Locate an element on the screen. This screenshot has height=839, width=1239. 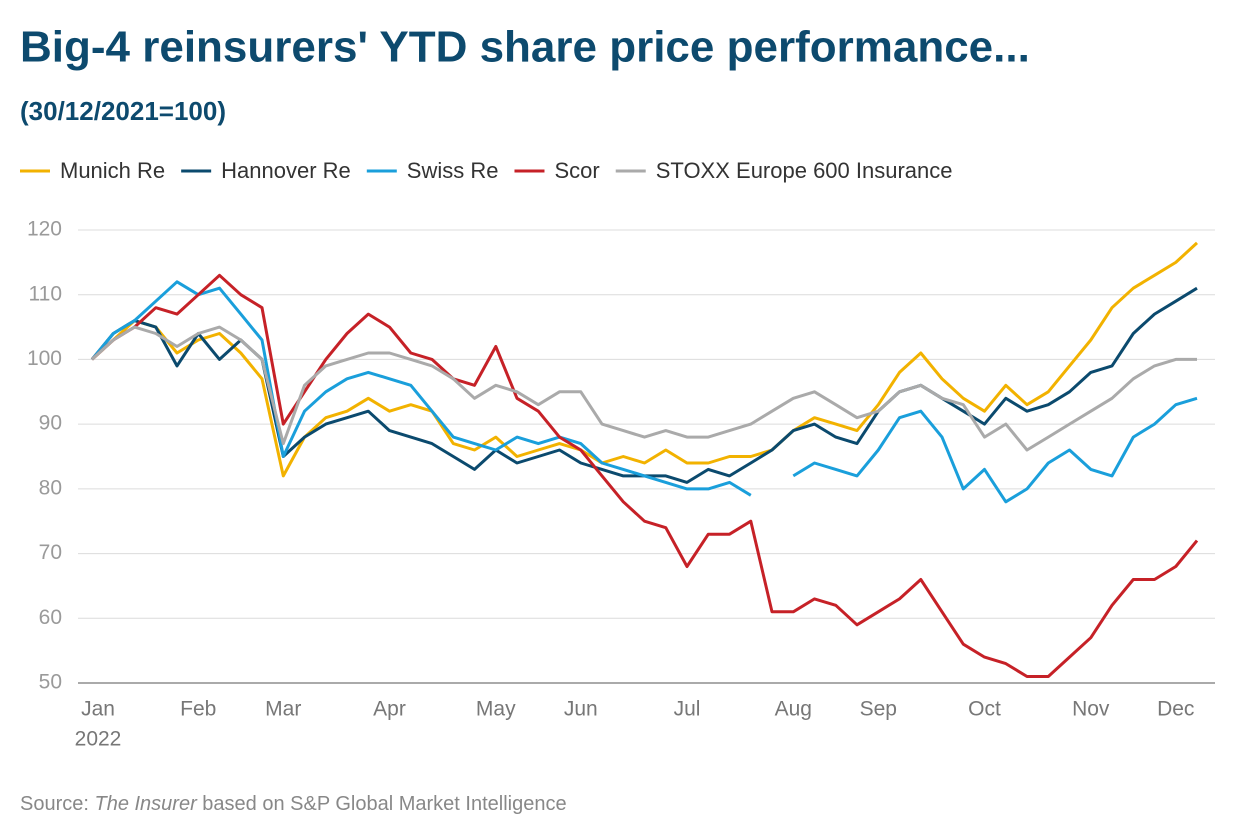
y-tick-label: 70 is located at coordinates (50, 552).